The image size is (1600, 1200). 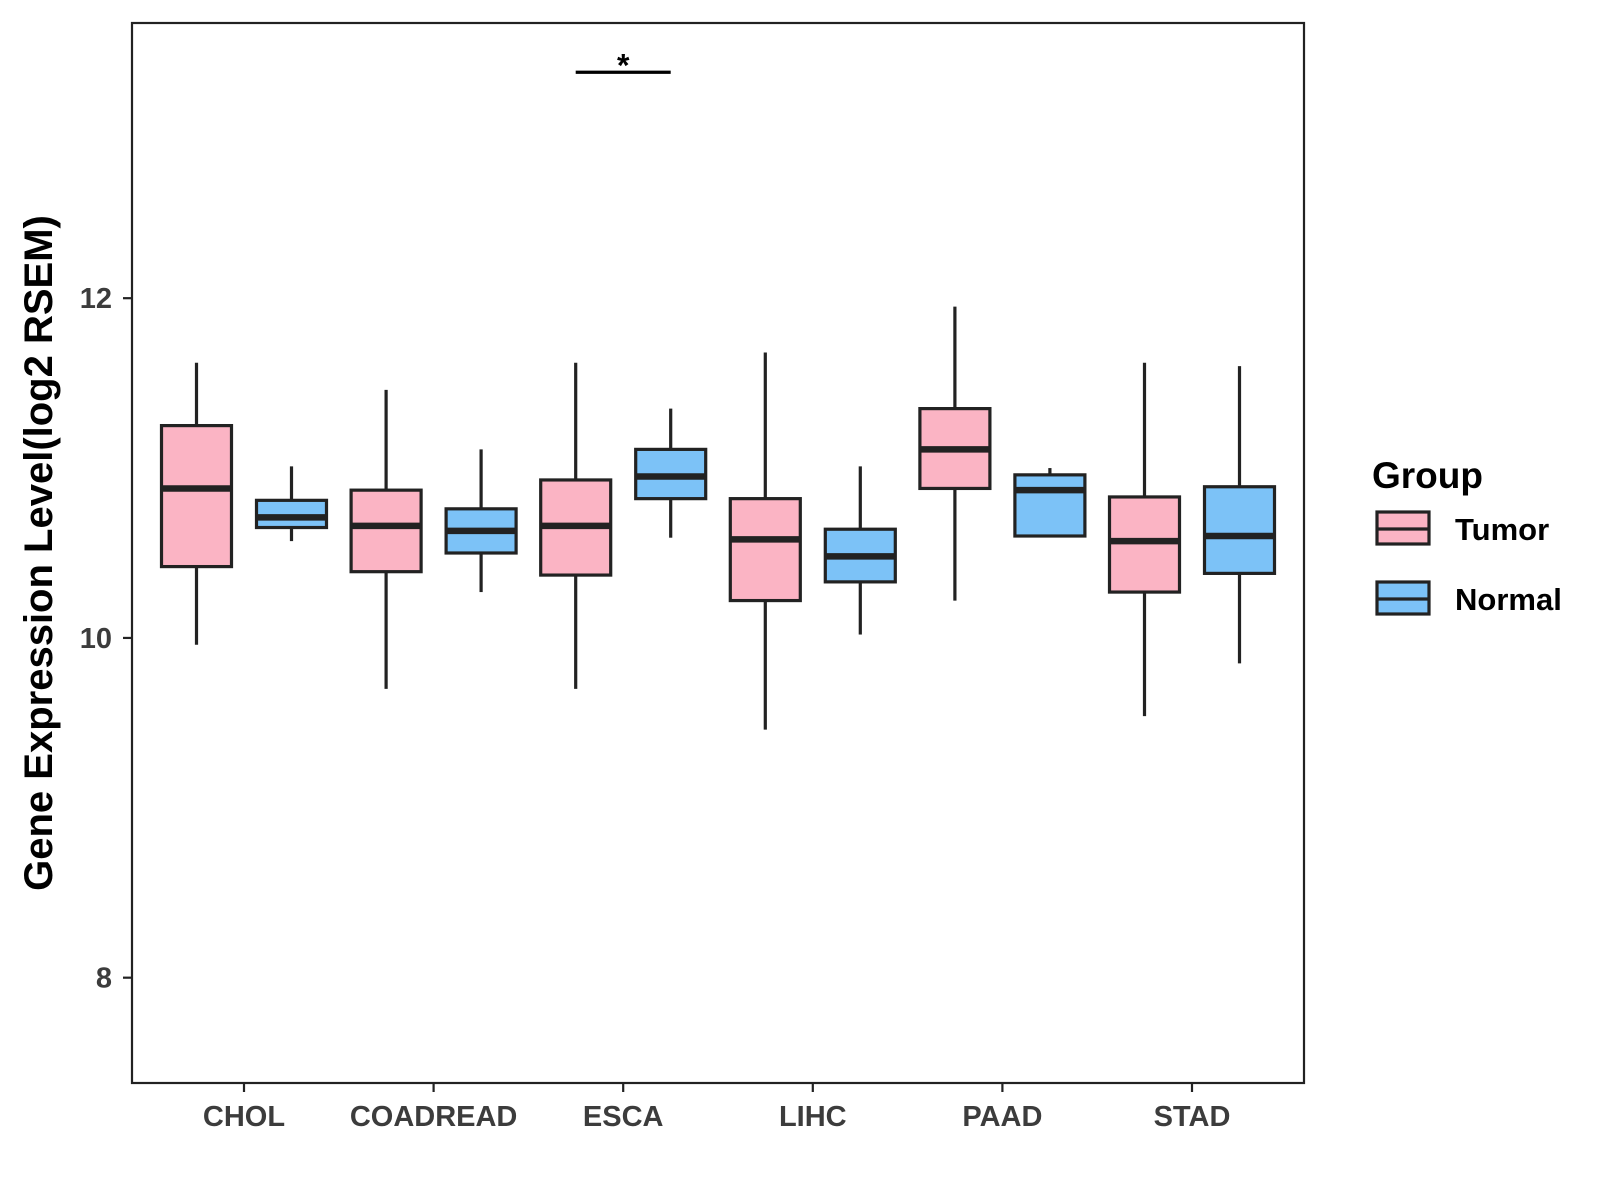 What do you see at coordinates (955, 453) in the screenshot?
I see `box-tumor-paad` at bounding box center [955, 453].